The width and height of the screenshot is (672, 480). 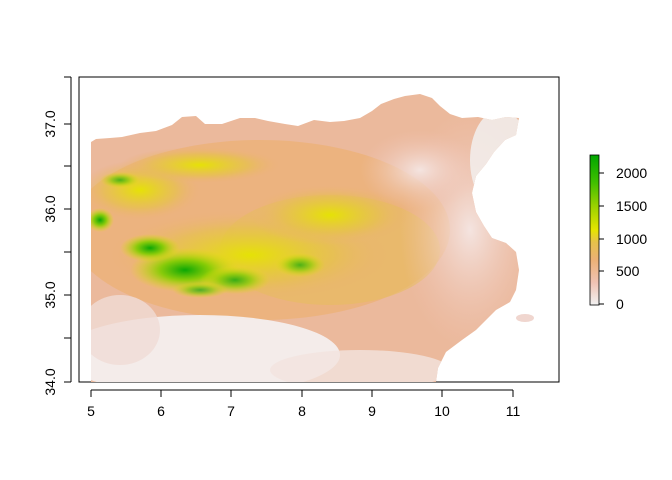 What do you see at coordinates (91, 411) in the screenshot?
I see `x-tick-label: 5` at bounding box center [91, 411].